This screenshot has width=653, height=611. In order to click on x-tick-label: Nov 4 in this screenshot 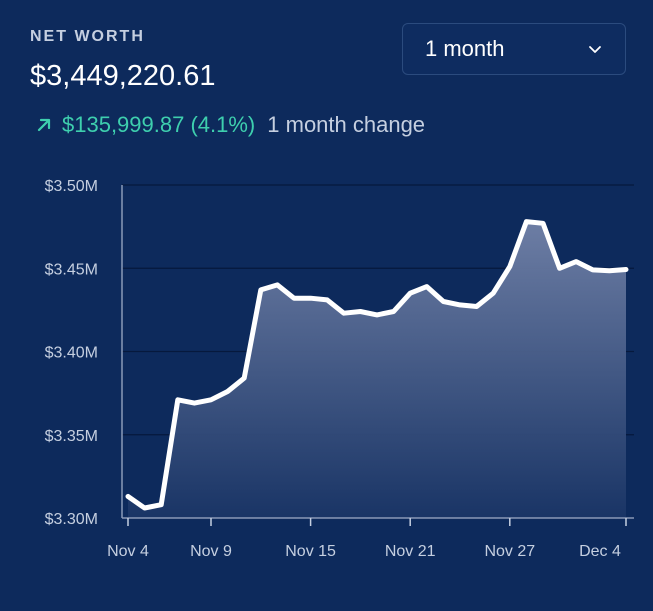, I will do `click(128, 551)`.